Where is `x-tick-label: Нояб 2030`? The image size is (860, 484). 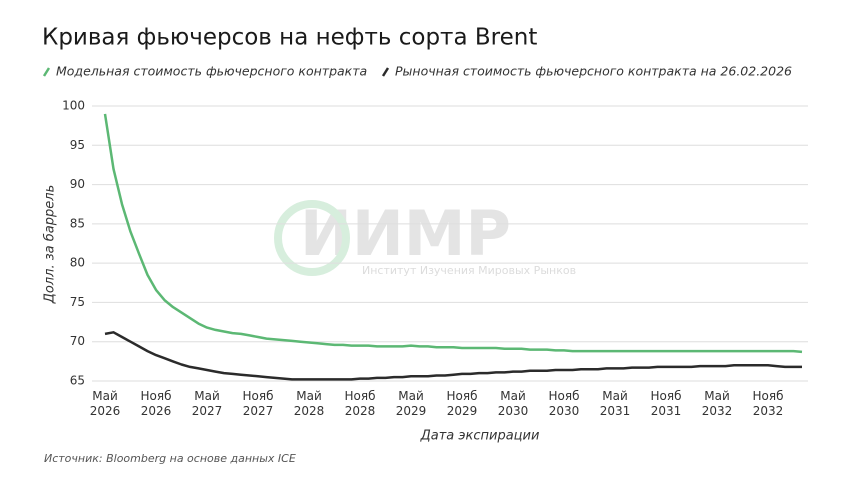
x-tick-label: Нояб 2030 is located at coordinates (564, 403).